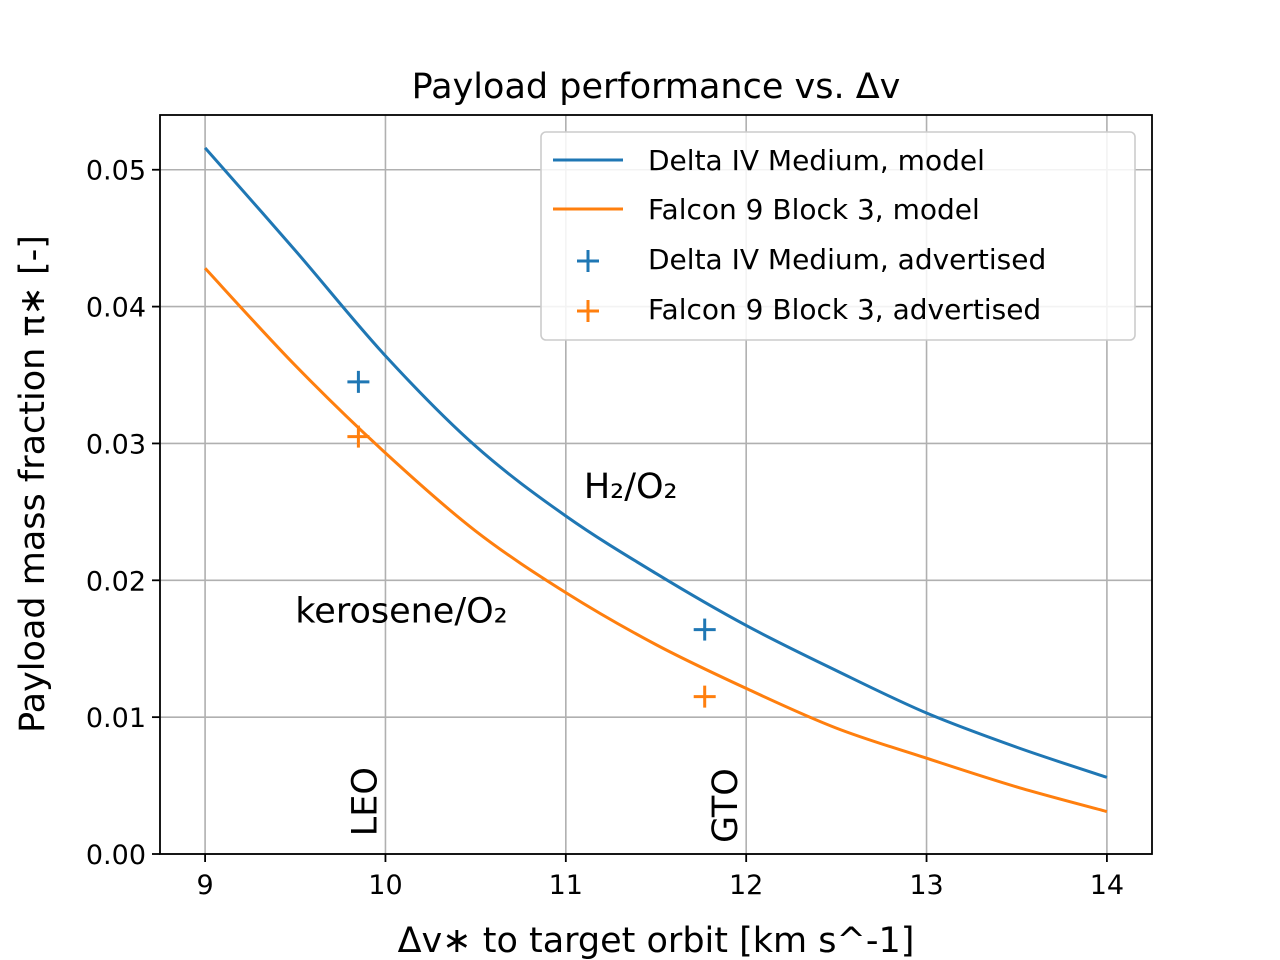 The image size is (1280, 960). What do you see at coordinates (844, 309) in the screenshot?
I see `legend-entry-label: Falcon 9 Block 3, advertised` at bounding box center [844, 309].